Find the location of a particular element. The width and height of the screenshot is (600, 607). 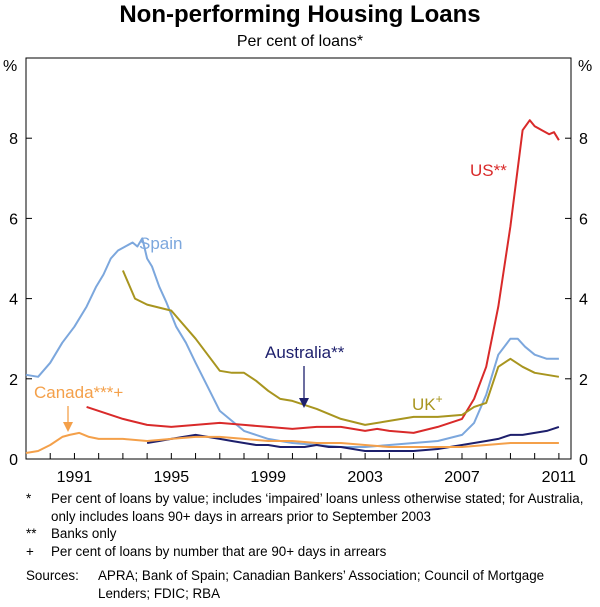

y-tick-label-right: 8 is located at coordinates (583, 139).